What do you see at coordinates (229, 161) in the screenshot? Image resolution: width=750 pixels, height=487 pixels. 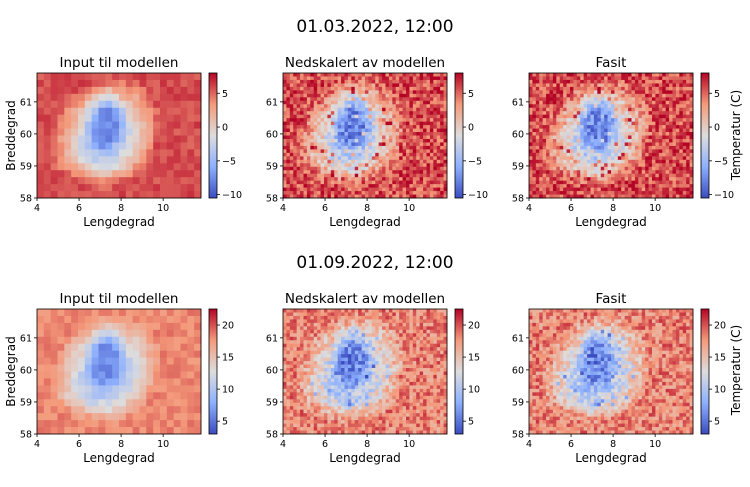 I see `colorbar-tick-label: −5` at bounding box center [229, 161].